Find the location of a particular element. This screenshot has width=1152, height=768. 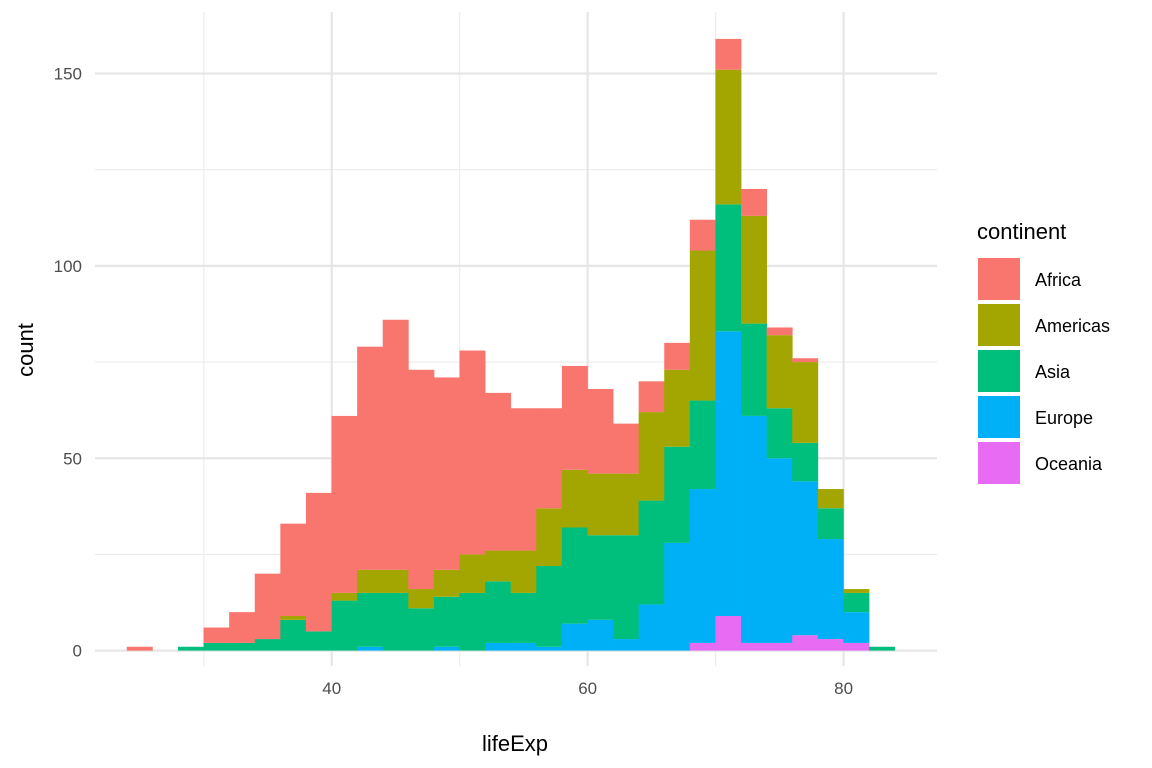

x-axis-tick-labels: 40 60 80 is located at coordinates (587, 688).